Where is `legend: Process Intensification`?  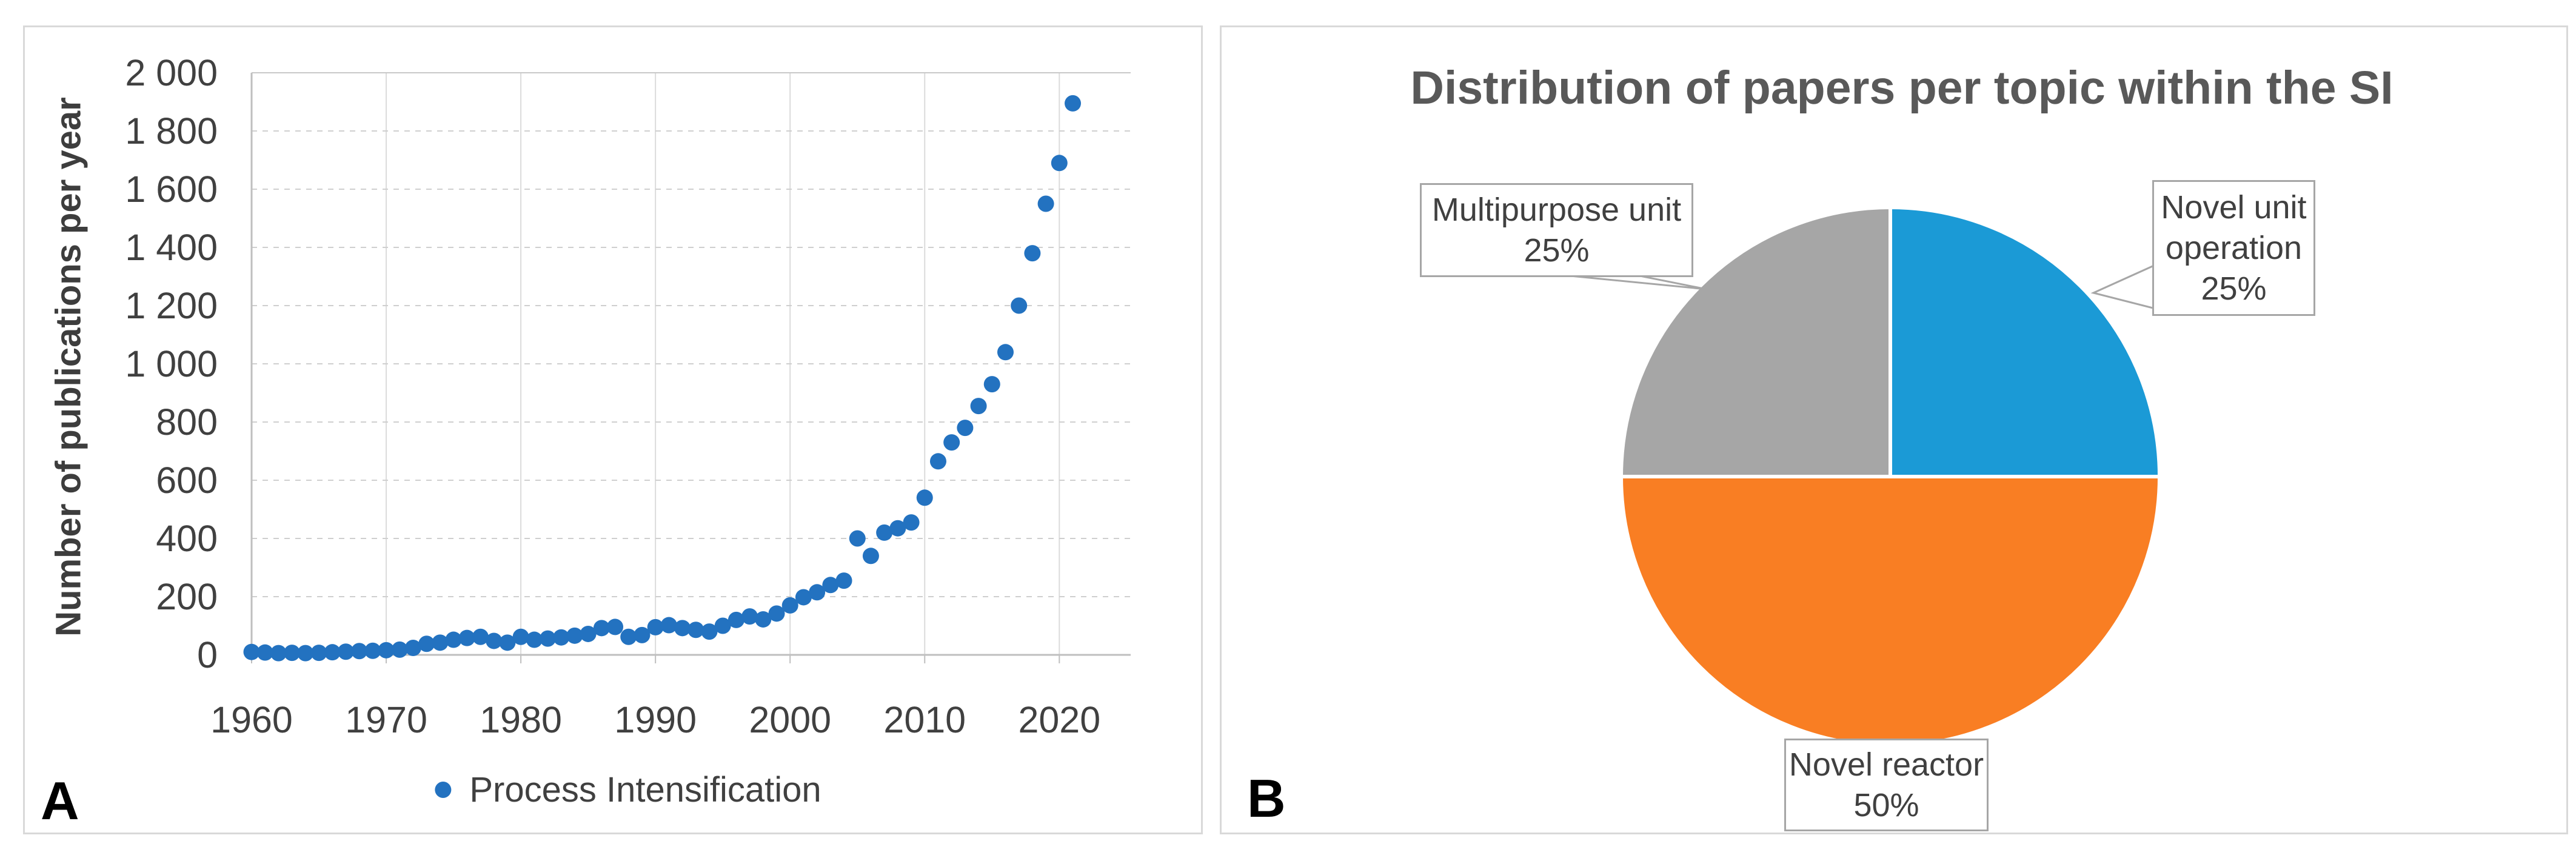
legend: Process Intensification is located at coordinates (628, 789).